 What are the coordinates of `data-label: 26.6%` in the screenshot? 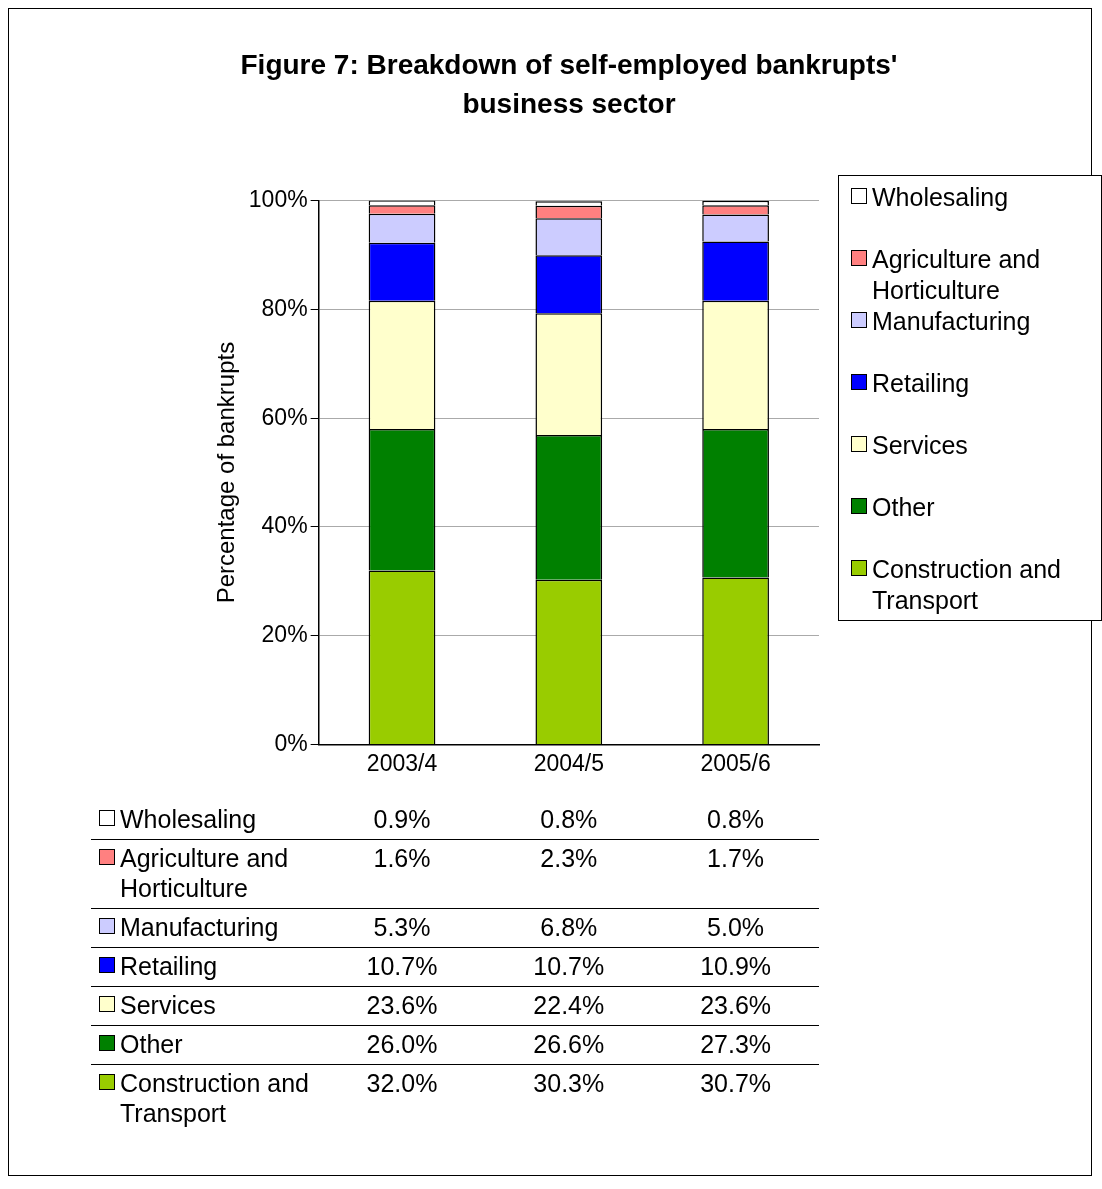 It's located at (569, 1044).